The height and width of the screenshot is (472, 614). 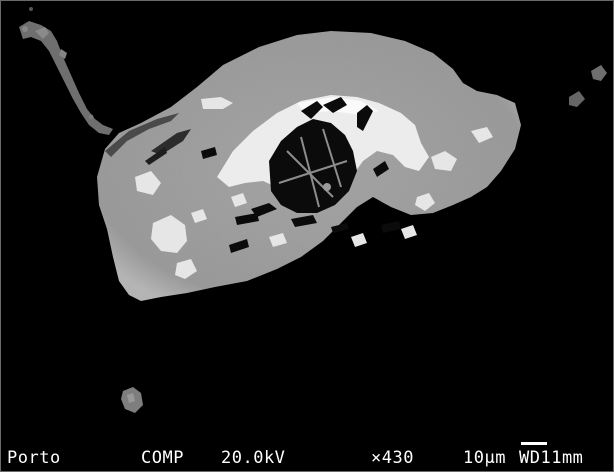 I want to click on mode-label: COMP, so click(x=162, y=458).